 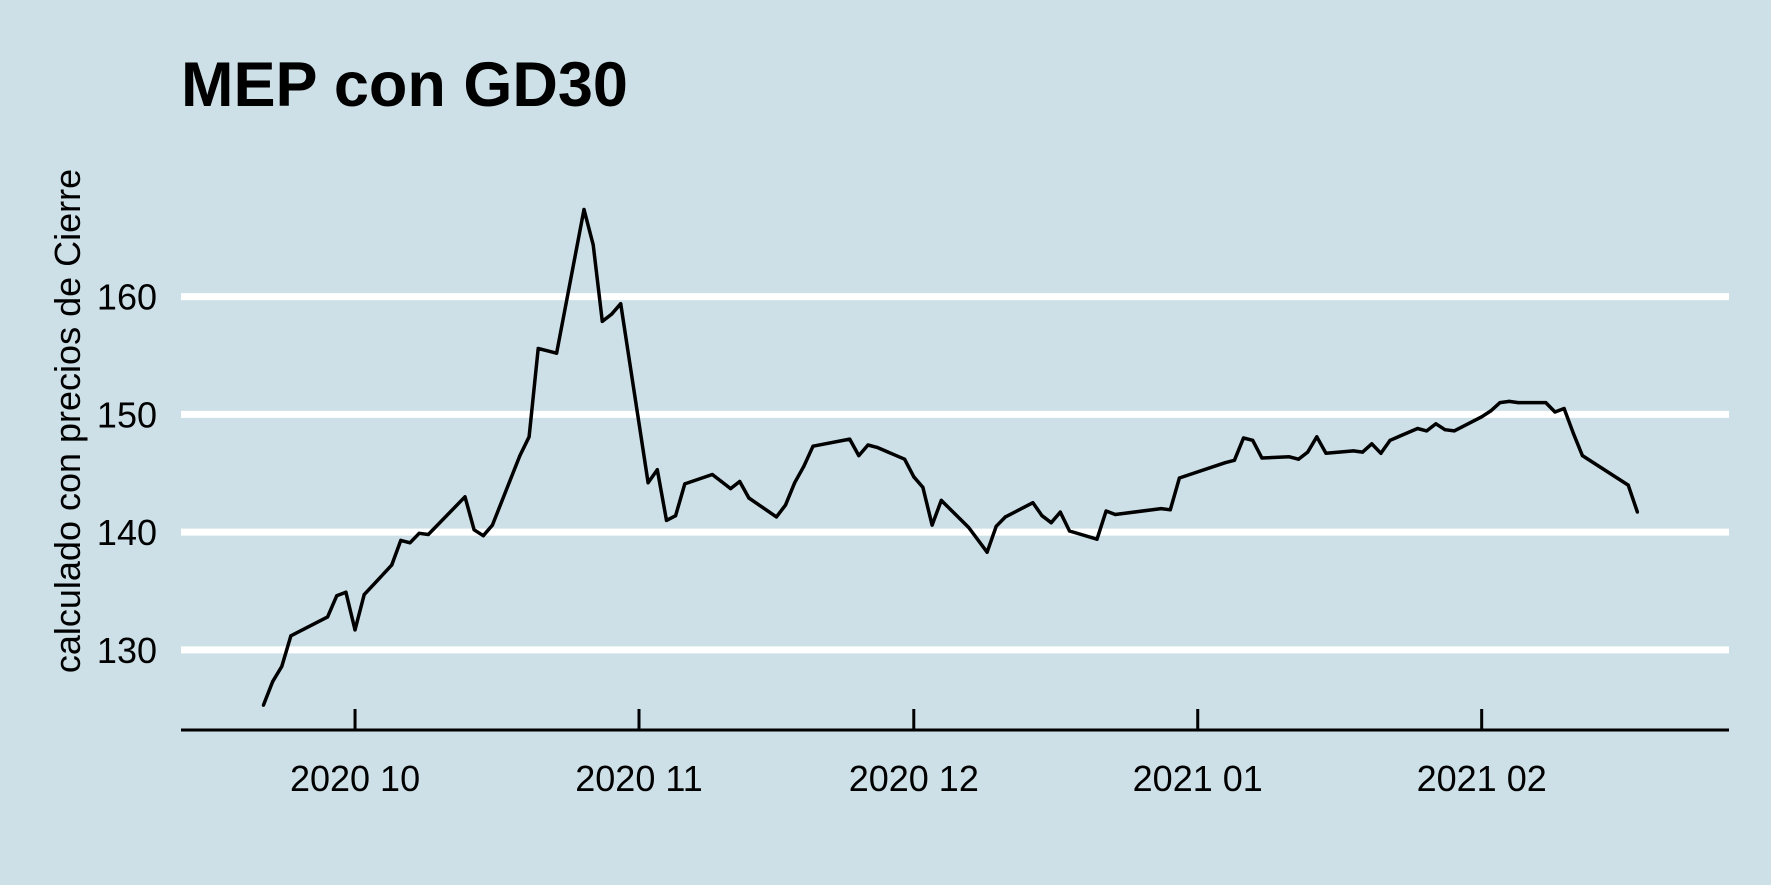 What do you see at coordinates (1482, 778) in the screenshot?
I see `x-tick-label: 2021 02` at bounding box center [1482, 778].